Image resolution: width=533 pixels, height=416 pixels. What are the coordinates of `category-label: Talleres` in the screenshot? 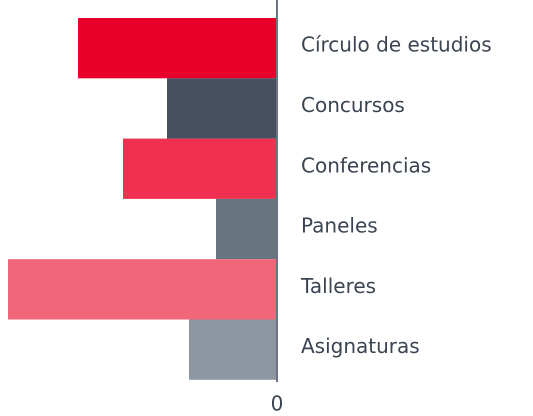 It's located at (338, 286).